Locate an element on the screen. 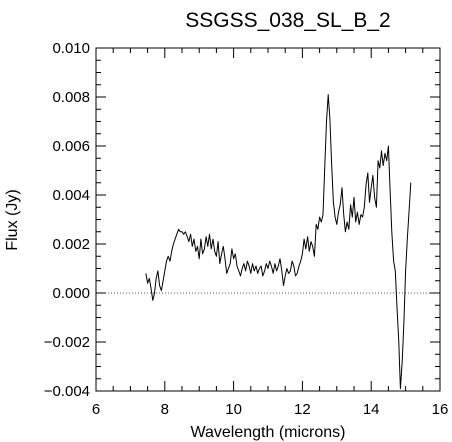 The width and height of the screenshot is (452, 442). y-tick-label: 0.006 is located at coordinates (71, 146).